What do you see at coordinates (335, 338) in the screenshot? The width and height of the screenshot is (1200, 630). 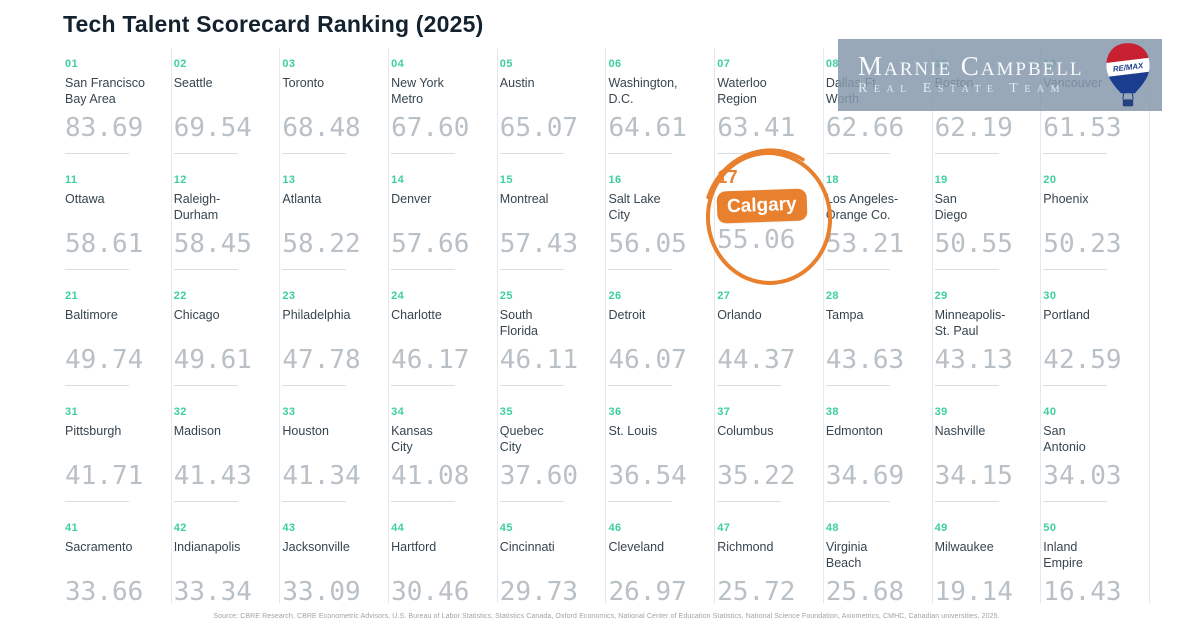 I see `city-cell: 23 Philadelphia 47.78` at bounding box center [335, 338].